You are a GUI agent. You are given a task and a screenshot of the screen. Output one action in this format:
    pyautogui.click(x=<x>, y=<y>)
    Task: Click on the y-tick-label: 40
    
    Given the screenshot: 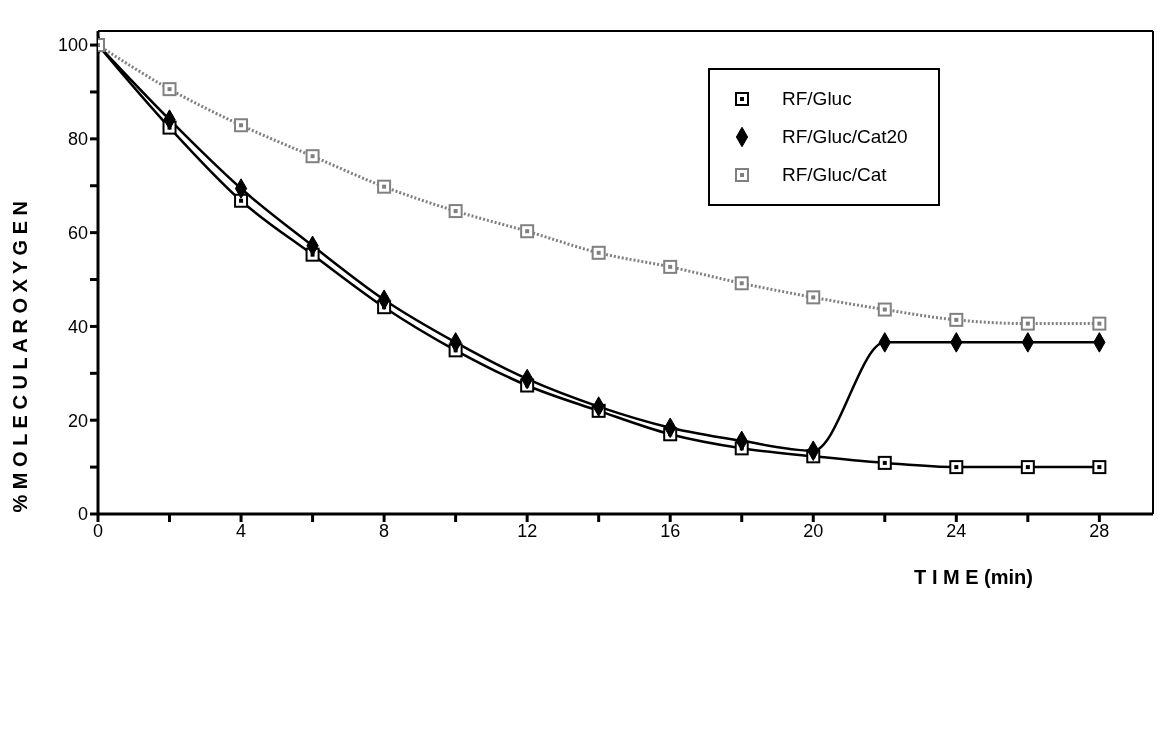 What is the action you would take?
    pyautogui.click(x=77, y=326)
    